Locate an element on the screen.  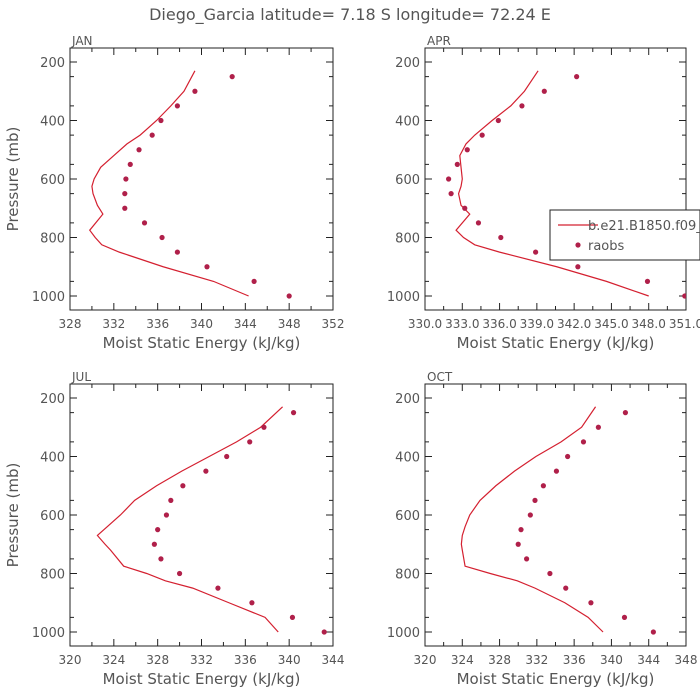
y-tick-label: 400 is located at coordinates (407, 122).